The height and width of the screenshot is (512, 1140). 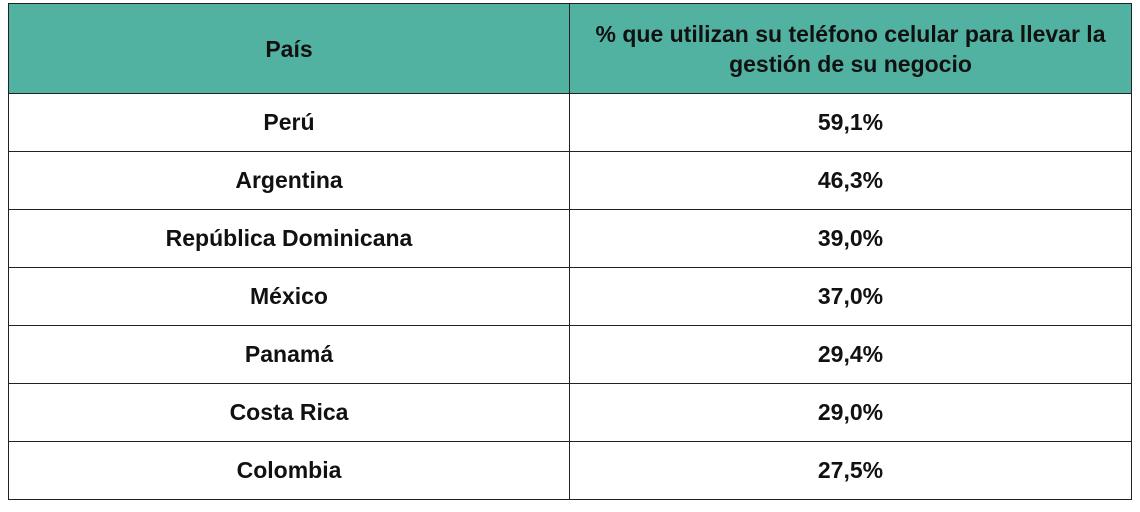 I want to click on percent-cell: 59,1%, so click(x=850, y=122).